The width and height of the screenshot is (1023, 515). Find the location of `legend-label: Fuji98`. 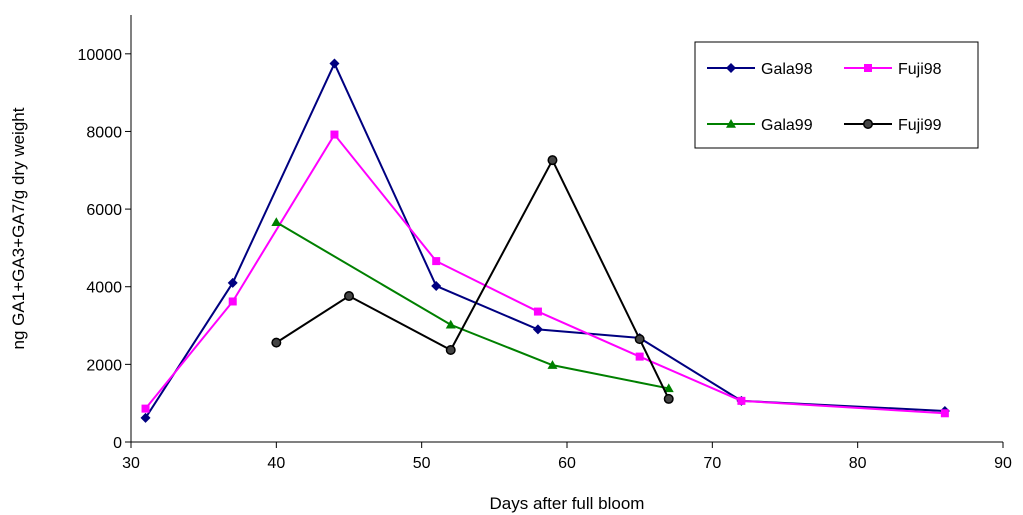

legend-label: Fuji98 is located at coordinates (920, 69).